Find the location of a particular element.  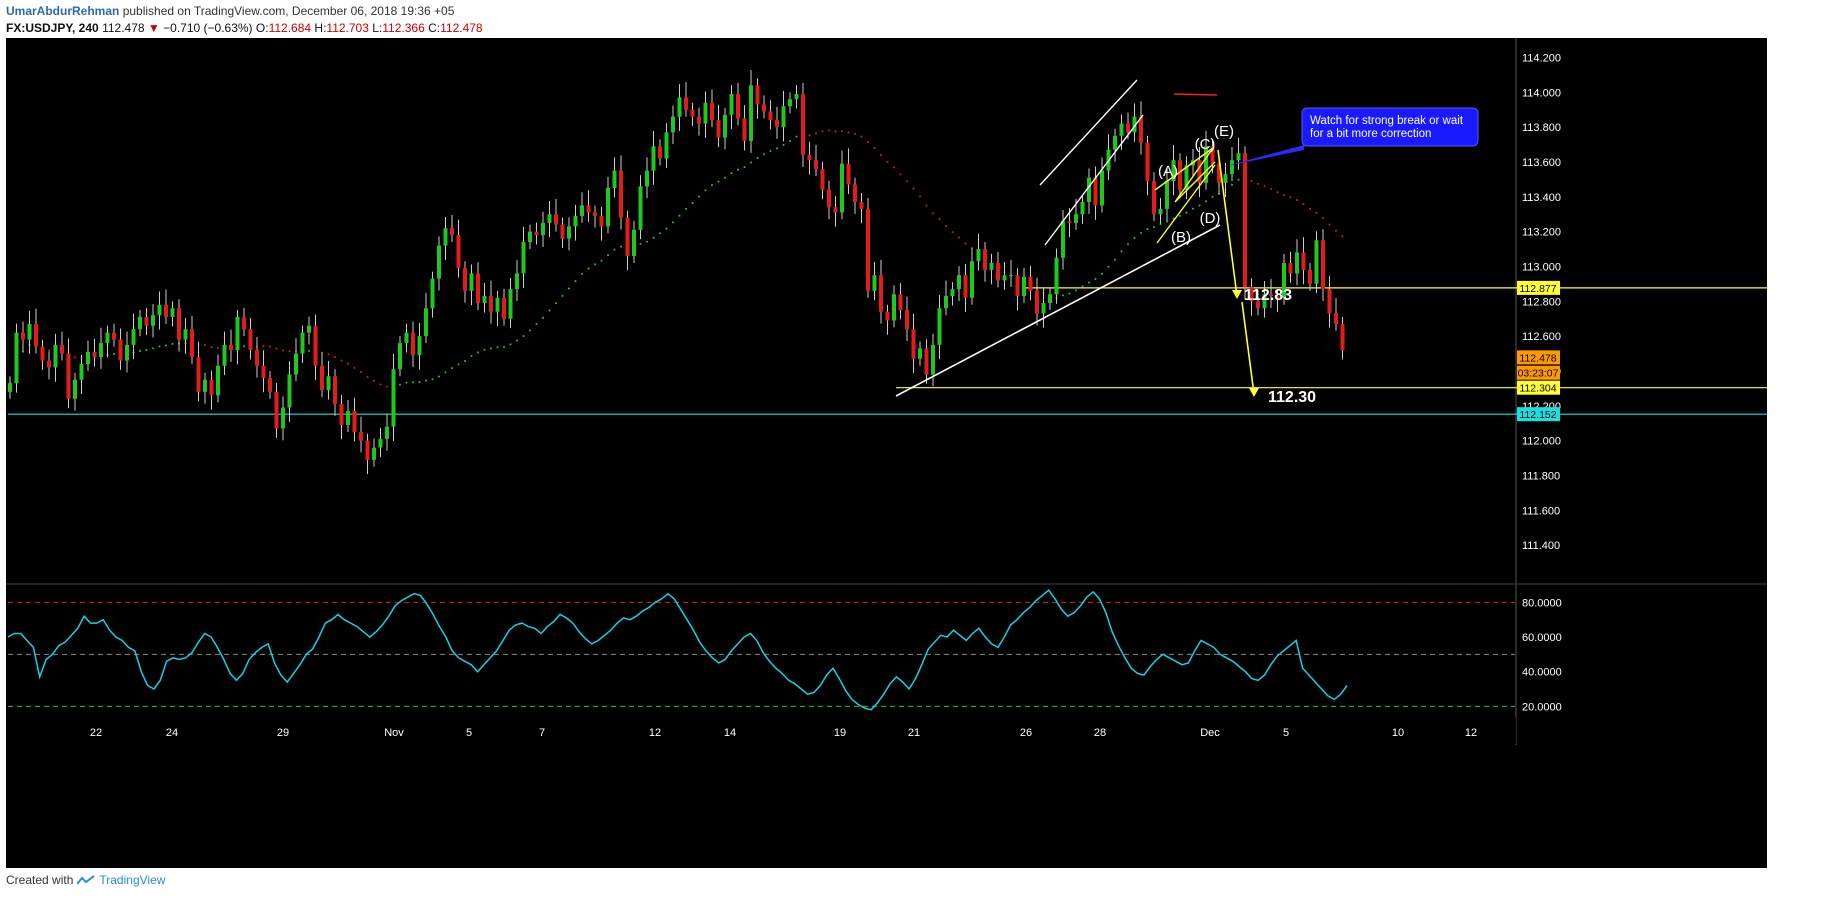

time-axis: 22 24 29 Nov 5 7 12 14 19 21 26 28 Dec 5 10 12 is located at coordinates (761, 731).